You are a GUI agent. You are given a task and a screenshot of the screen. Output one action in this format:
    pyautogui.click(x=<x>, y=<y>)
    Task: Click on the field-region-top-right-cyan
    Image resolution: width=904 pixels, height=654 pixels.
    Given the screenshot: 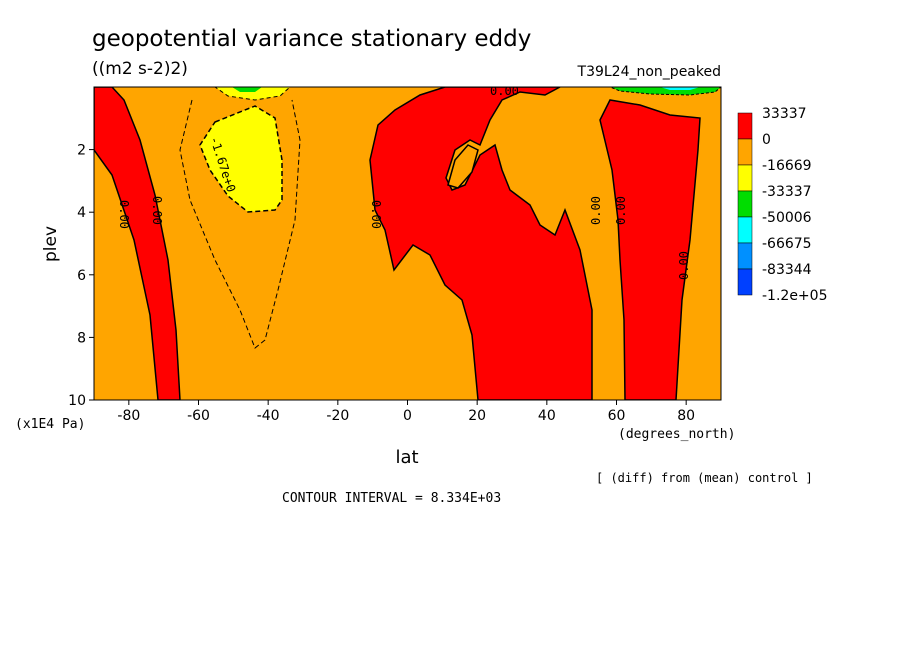 What is the action you would take?
    pyautogui.click(x=680, y=88)
    